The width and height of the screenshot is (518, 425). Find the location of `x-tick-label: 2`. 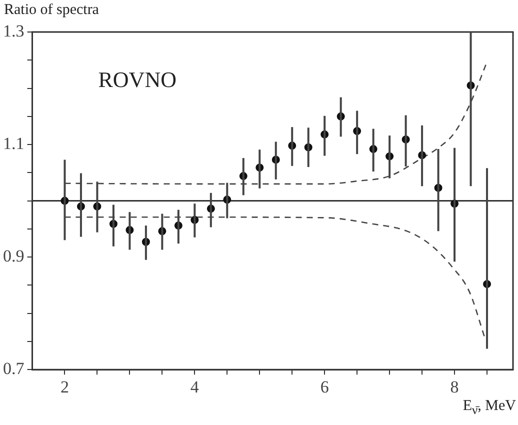

x-tick-label: 2 is located at coordinates (64, 386).